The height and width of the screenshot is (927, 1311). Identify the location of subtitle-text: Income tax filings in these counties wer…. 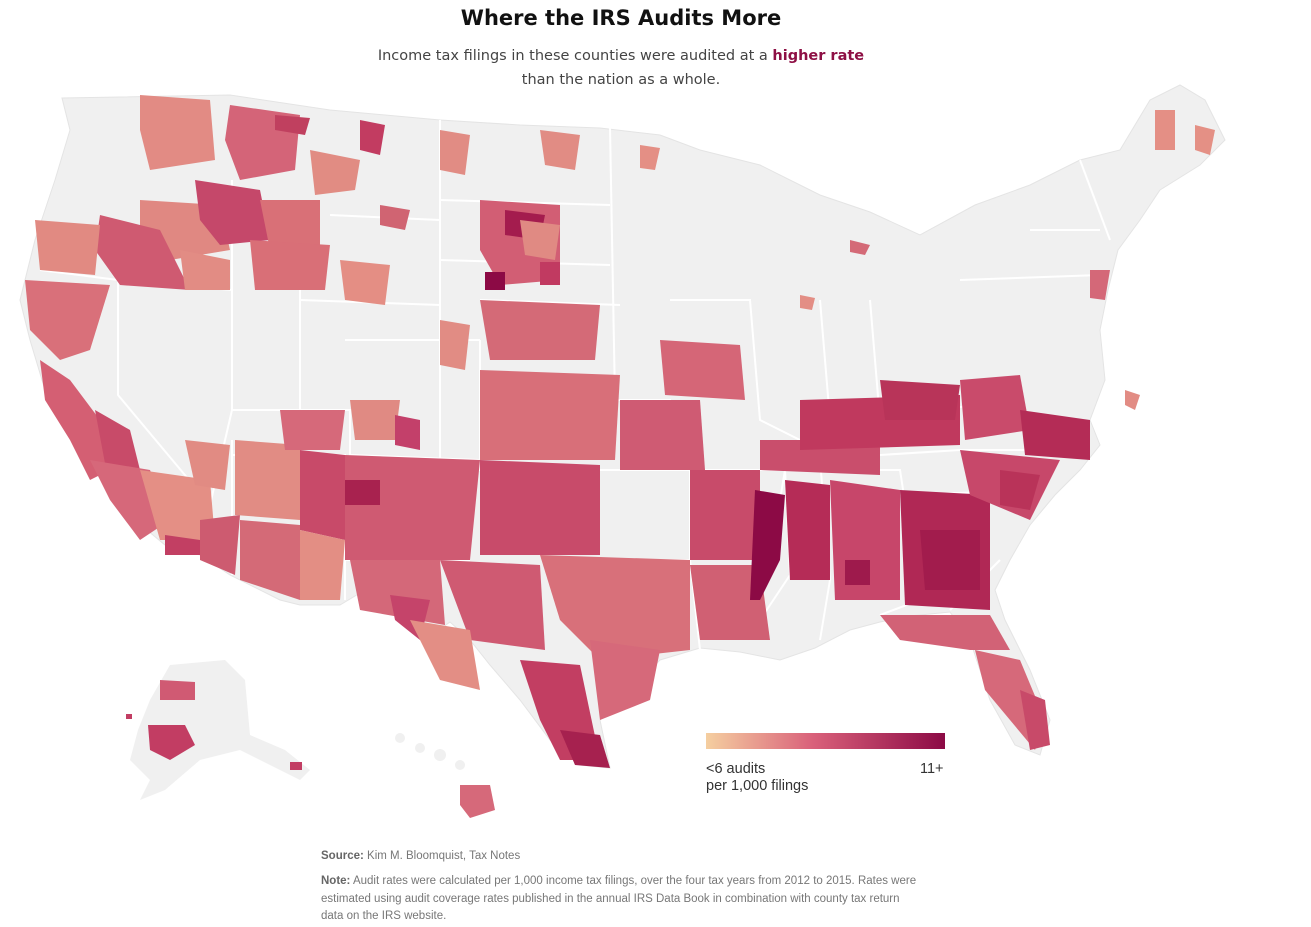
(575, 56).